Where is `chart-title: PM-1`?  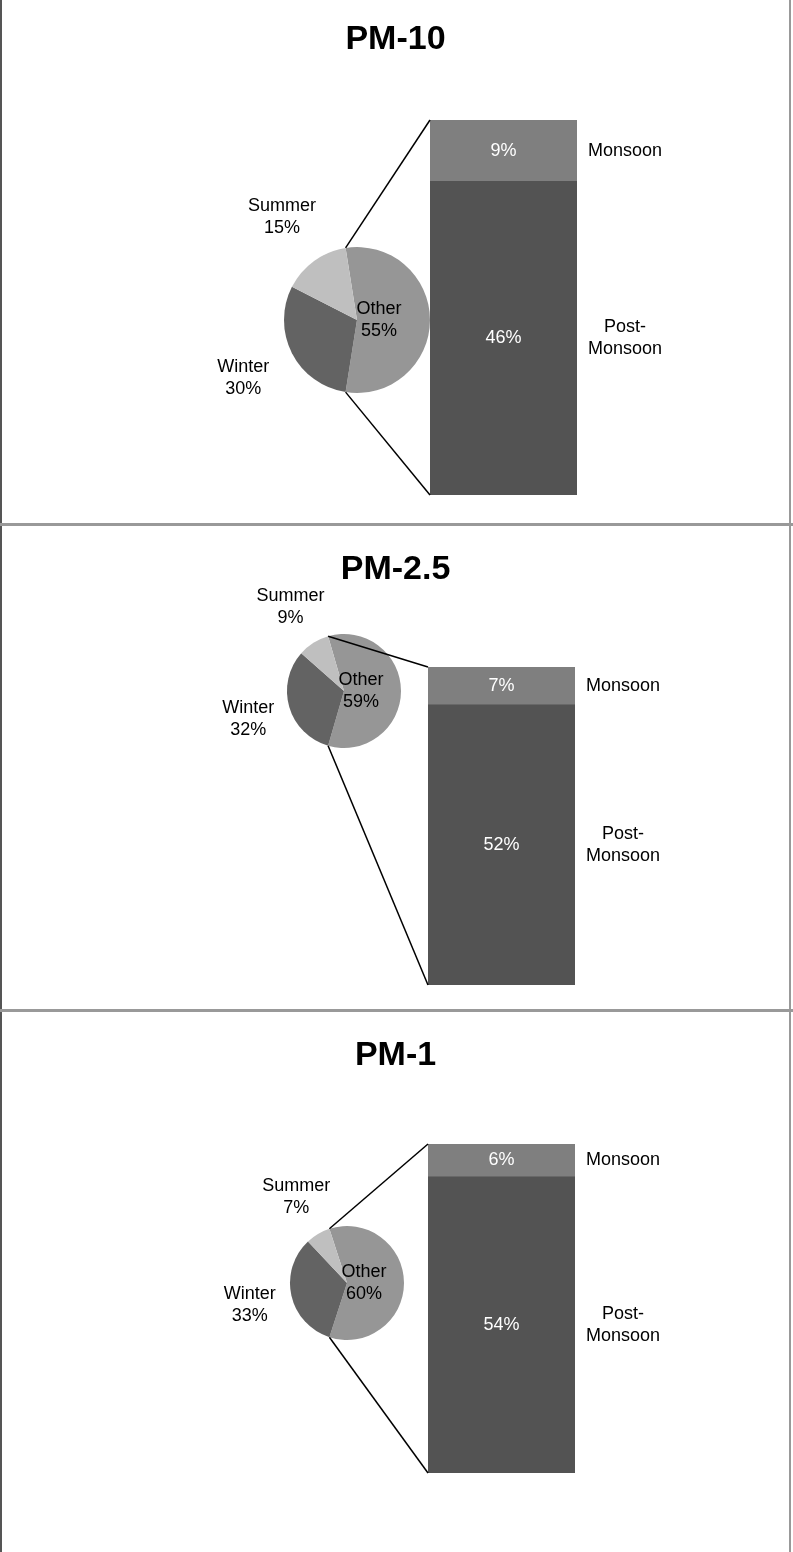
chart-title: PM-1 is located at coordinates (395, 1053).